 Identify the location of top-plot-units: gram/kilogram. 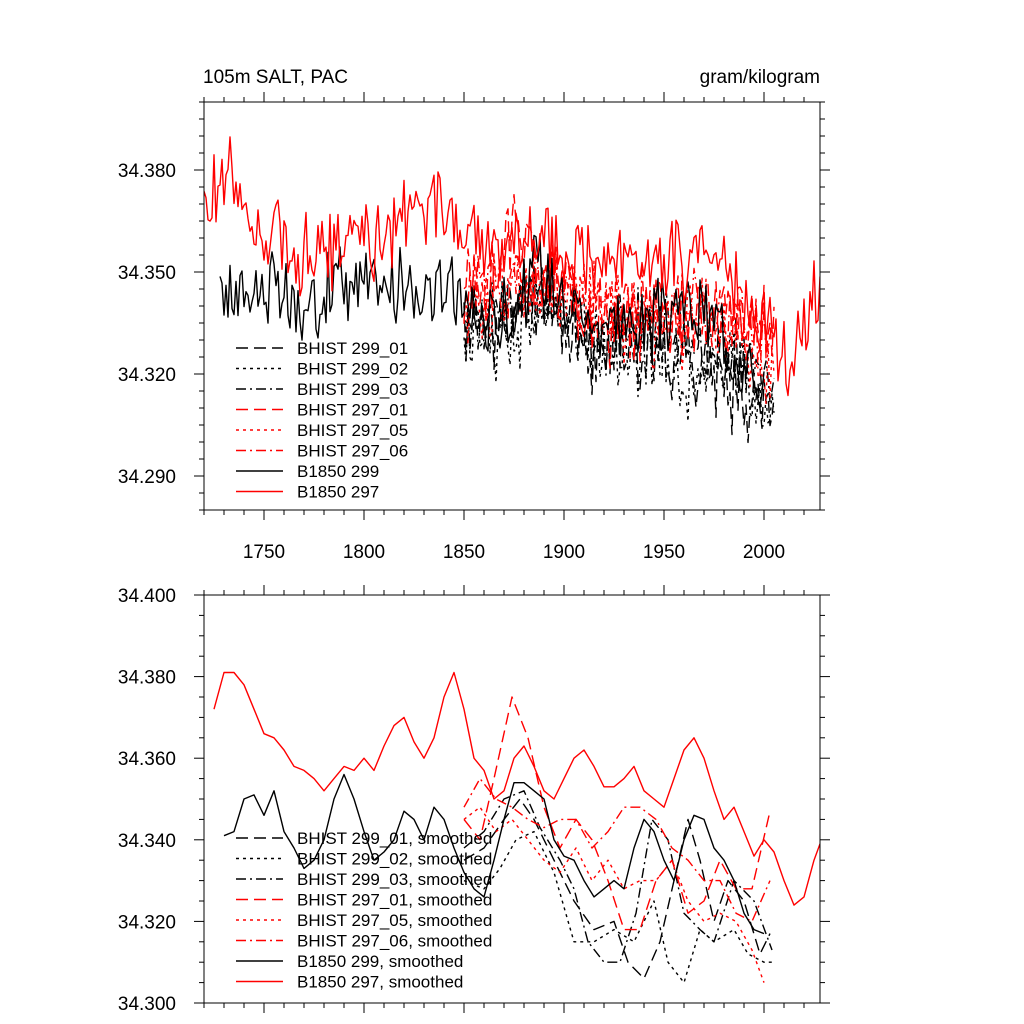
(760, 77).